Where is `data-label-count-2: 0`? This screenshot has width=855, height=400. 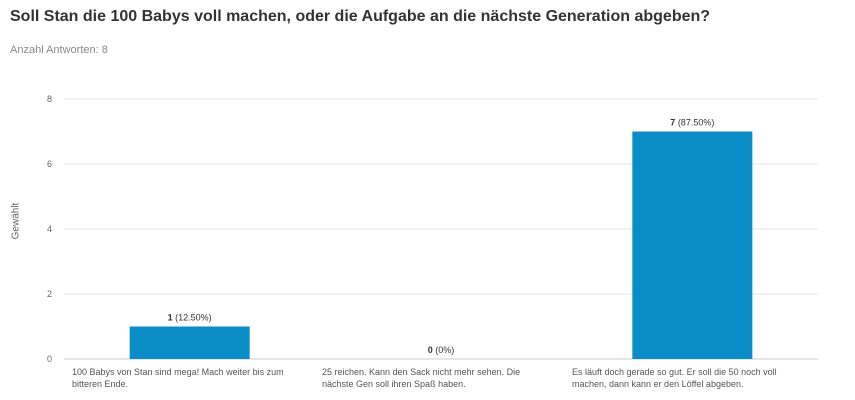
data-label-count-2: 0 is located at coordinates (430, 350).